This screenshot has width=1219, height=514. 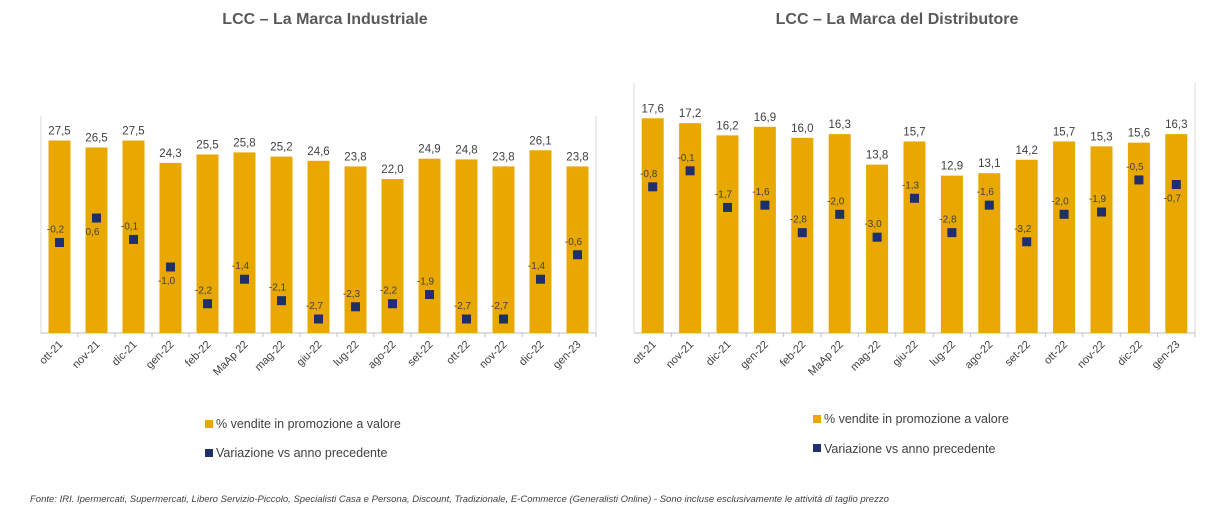 I want to click on bar-value-label: 12,9, so click(x=952, y=167).